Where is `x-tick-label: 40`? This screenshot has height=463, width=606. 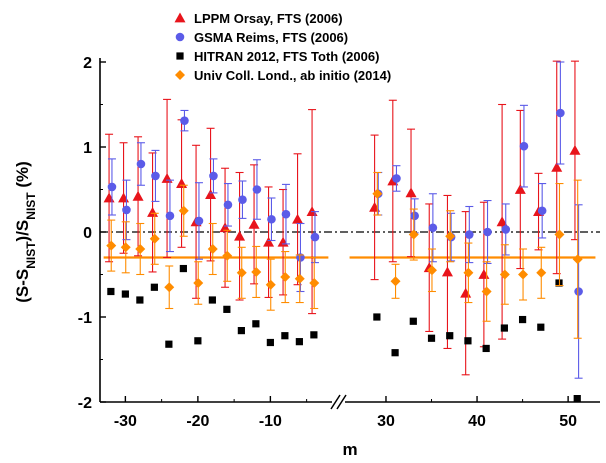 x-tick-label: 40 is located at coordinates (477, 421).